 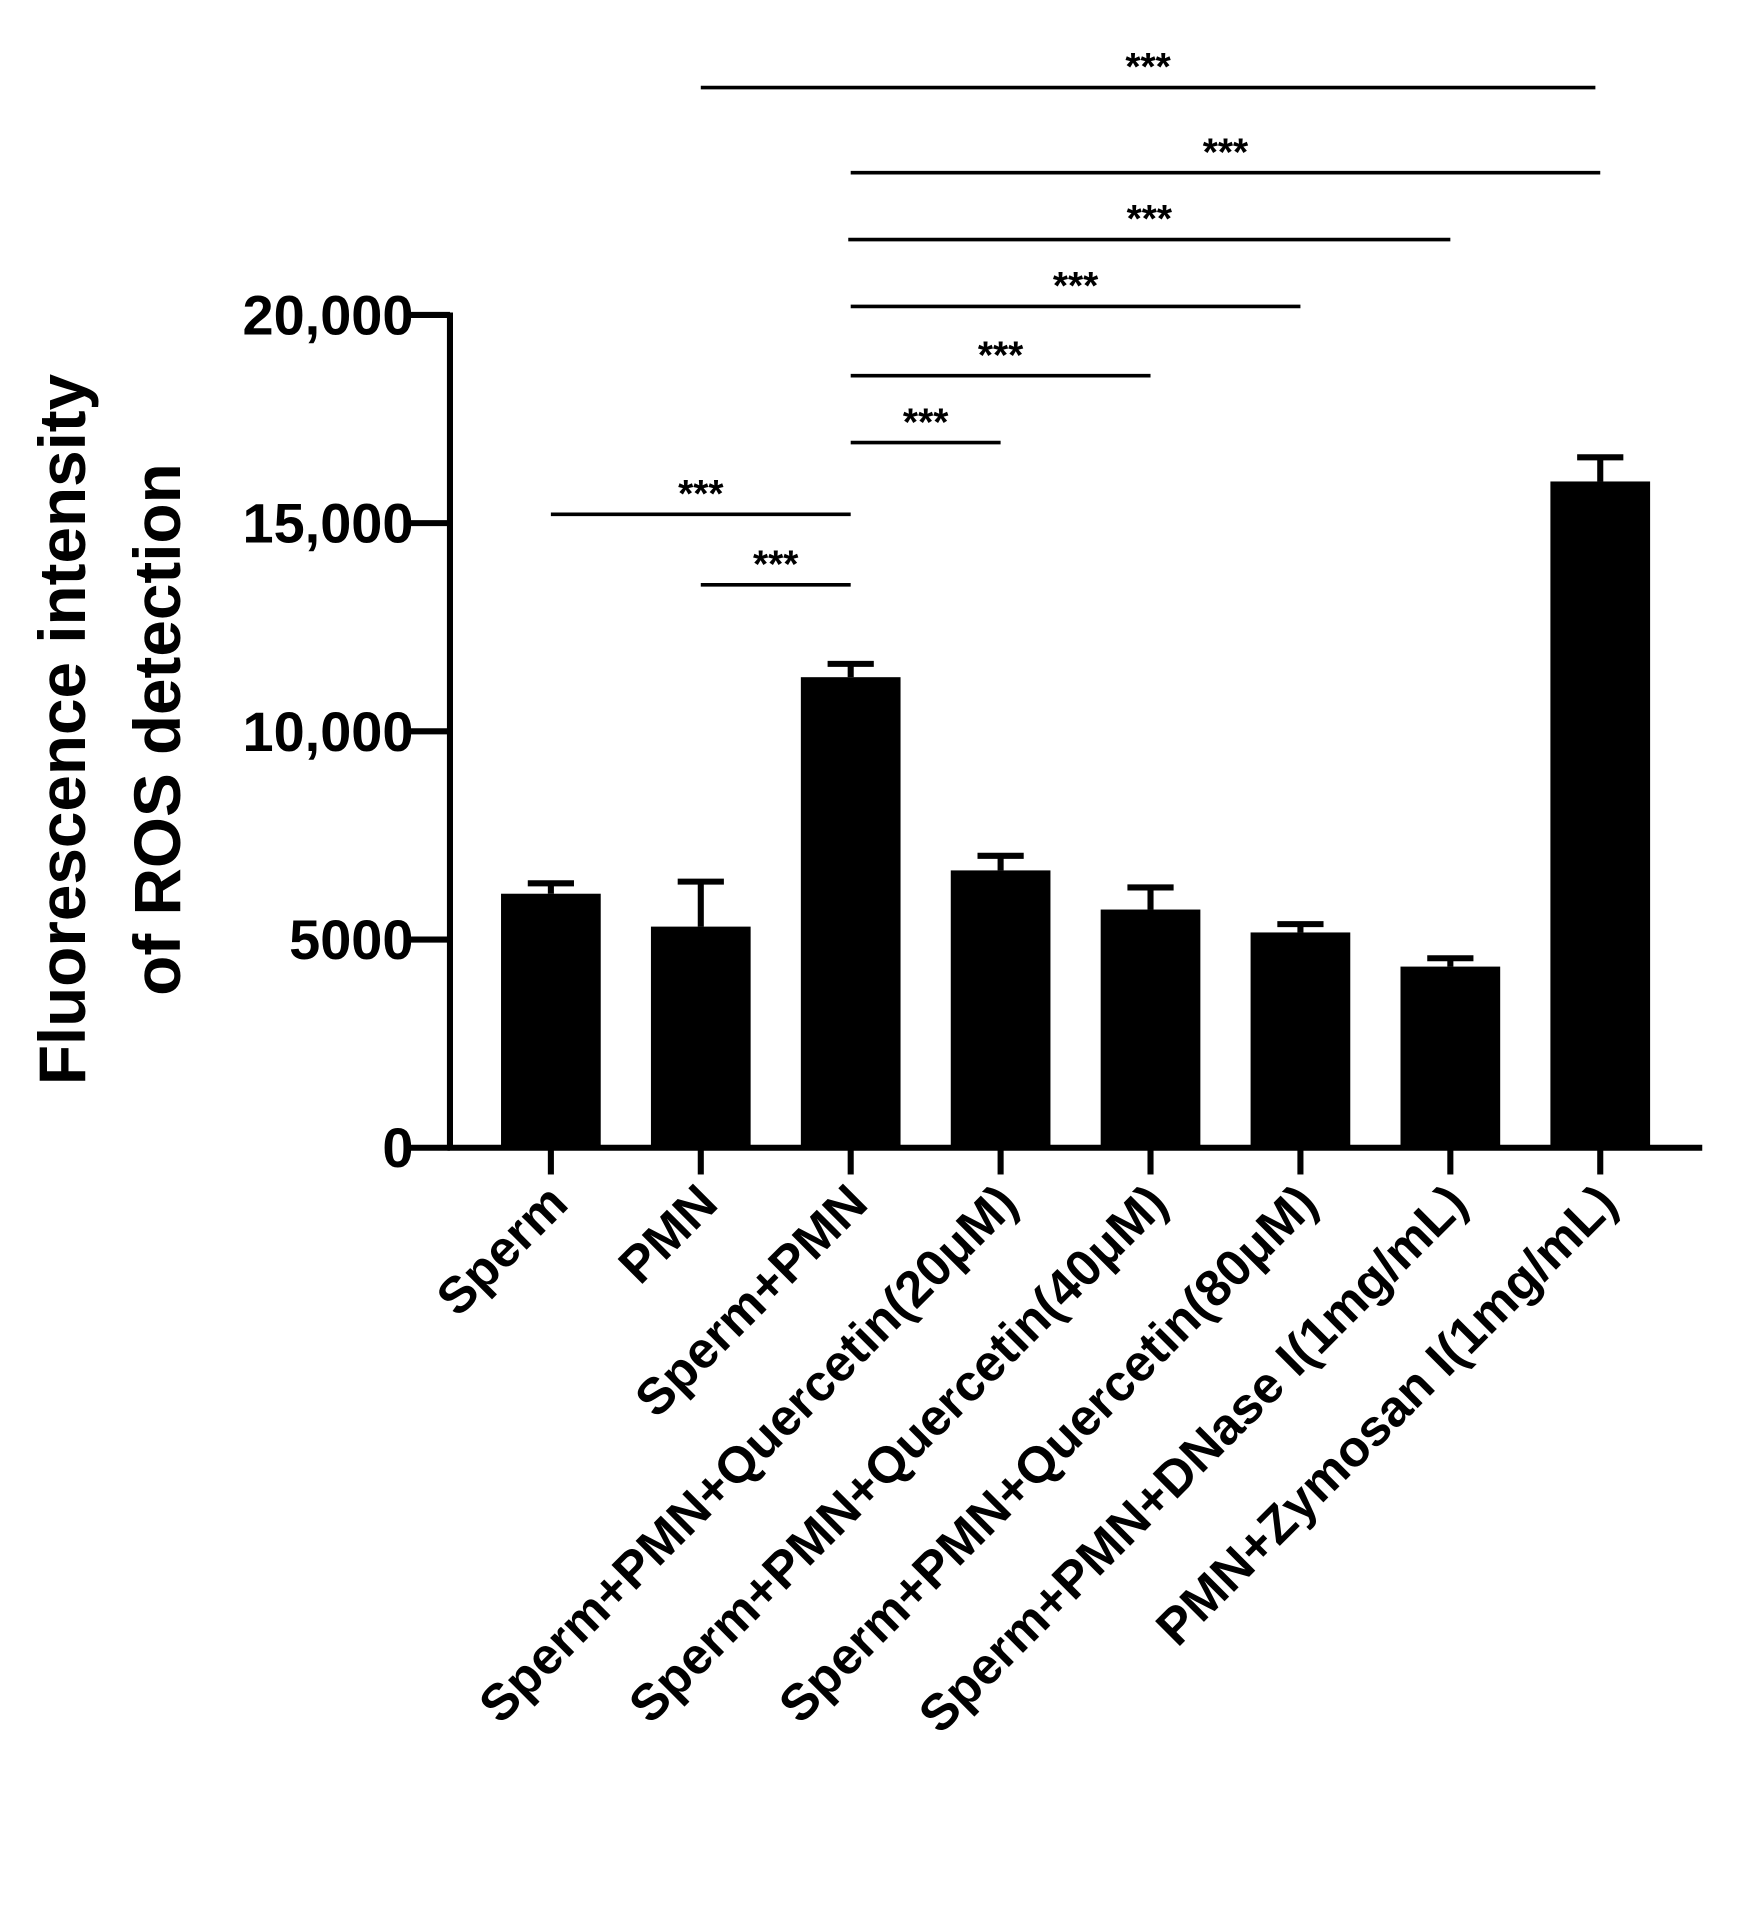 I want to click on x-tick-label: Sperm+PMN+Quercetin(80μM), so click(x=1048, y=1454).